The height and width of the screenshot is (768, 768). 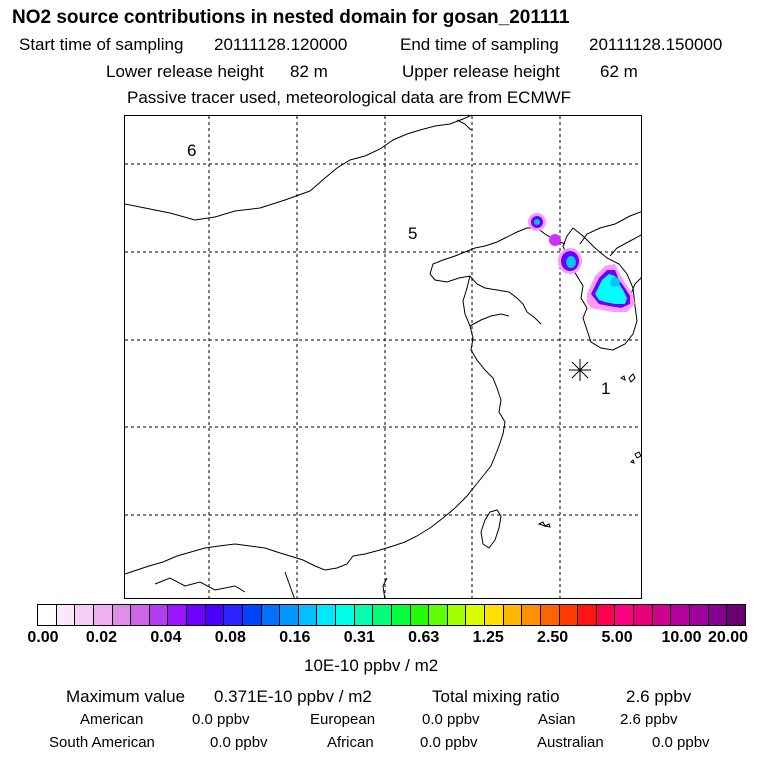 I want to click on max-value-label: Maximum value, so click(x=126, y=696).